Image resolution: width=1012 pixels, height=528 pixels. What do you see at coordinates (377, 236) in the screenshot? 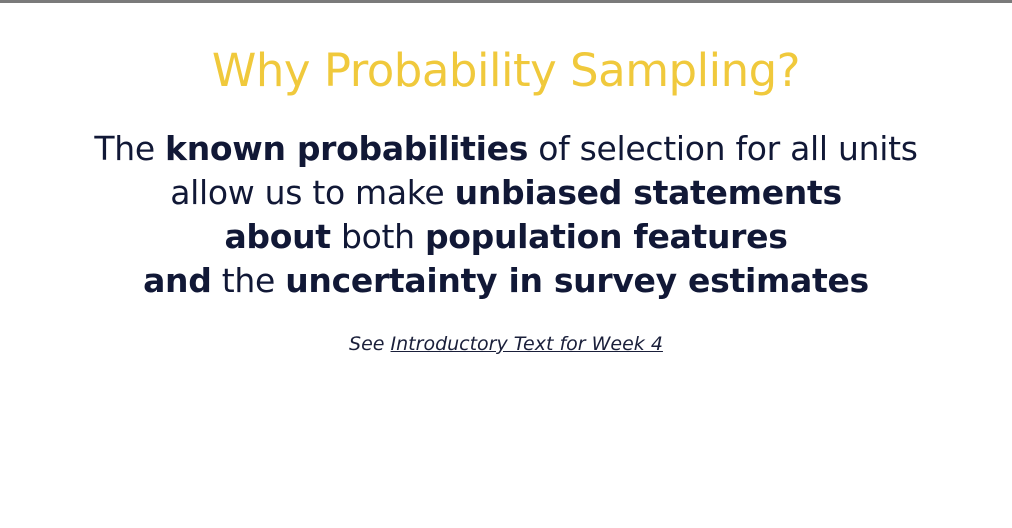
I see `body-text: both` at bounding box center [377, 236].